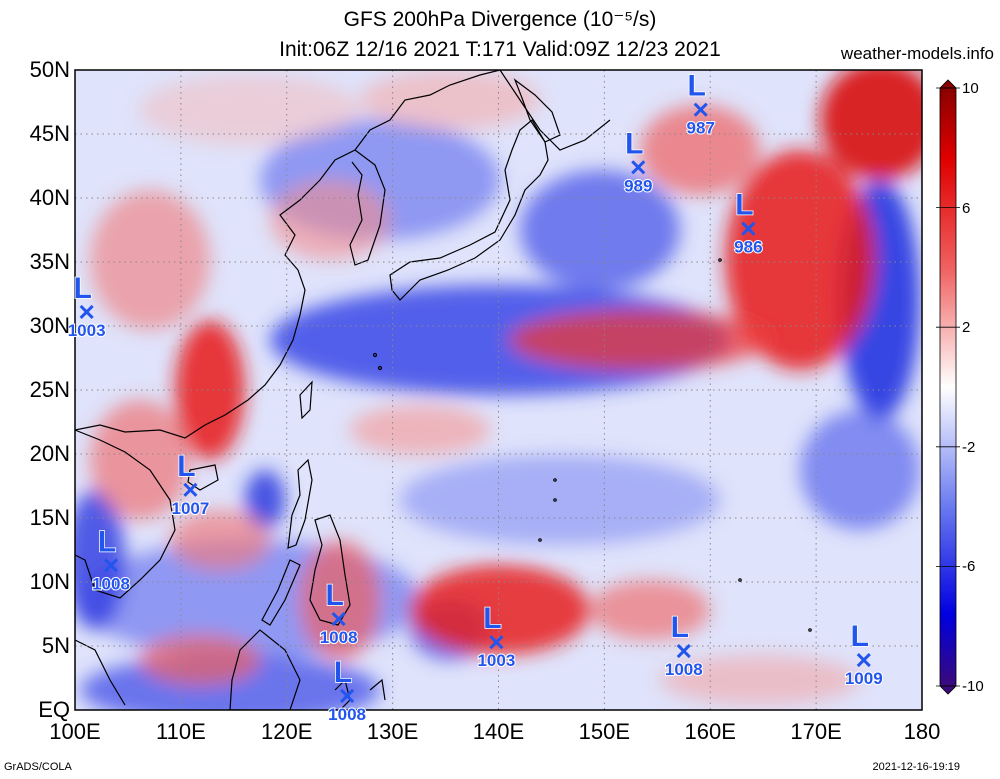 Image resolution: width=1000 pixels, height=779 pixels. What do you see at coordinates (49, 453) in the screenshot?
I see `latitude-label: 20N` at bounding box center [49, 453].